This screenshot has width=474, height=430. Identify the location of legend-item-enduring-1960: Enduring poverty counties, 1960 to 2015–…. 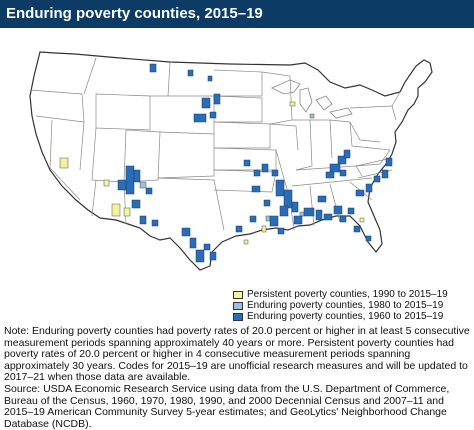
(352, 317).